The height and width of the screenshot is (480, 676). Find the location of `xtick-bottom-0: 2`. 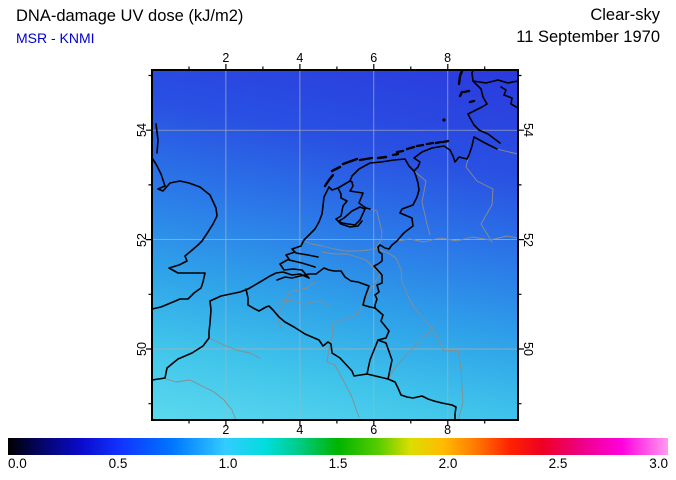

xtick-bottom-0: 2 is located at coordinates (226, 430).